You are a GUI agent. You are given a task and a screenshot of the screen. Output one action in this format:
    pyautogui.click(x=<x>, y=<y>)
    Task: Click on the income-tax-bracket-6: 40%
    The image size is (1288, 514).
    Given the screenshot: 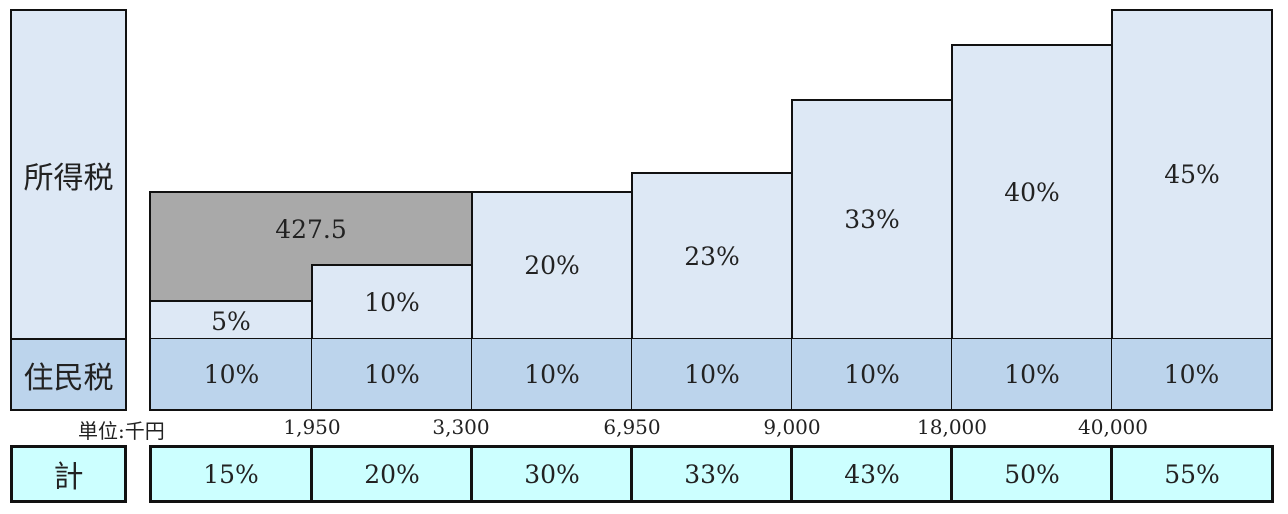 What is the action you would take?
    pyautogui.click(x=1032, y=192)
    